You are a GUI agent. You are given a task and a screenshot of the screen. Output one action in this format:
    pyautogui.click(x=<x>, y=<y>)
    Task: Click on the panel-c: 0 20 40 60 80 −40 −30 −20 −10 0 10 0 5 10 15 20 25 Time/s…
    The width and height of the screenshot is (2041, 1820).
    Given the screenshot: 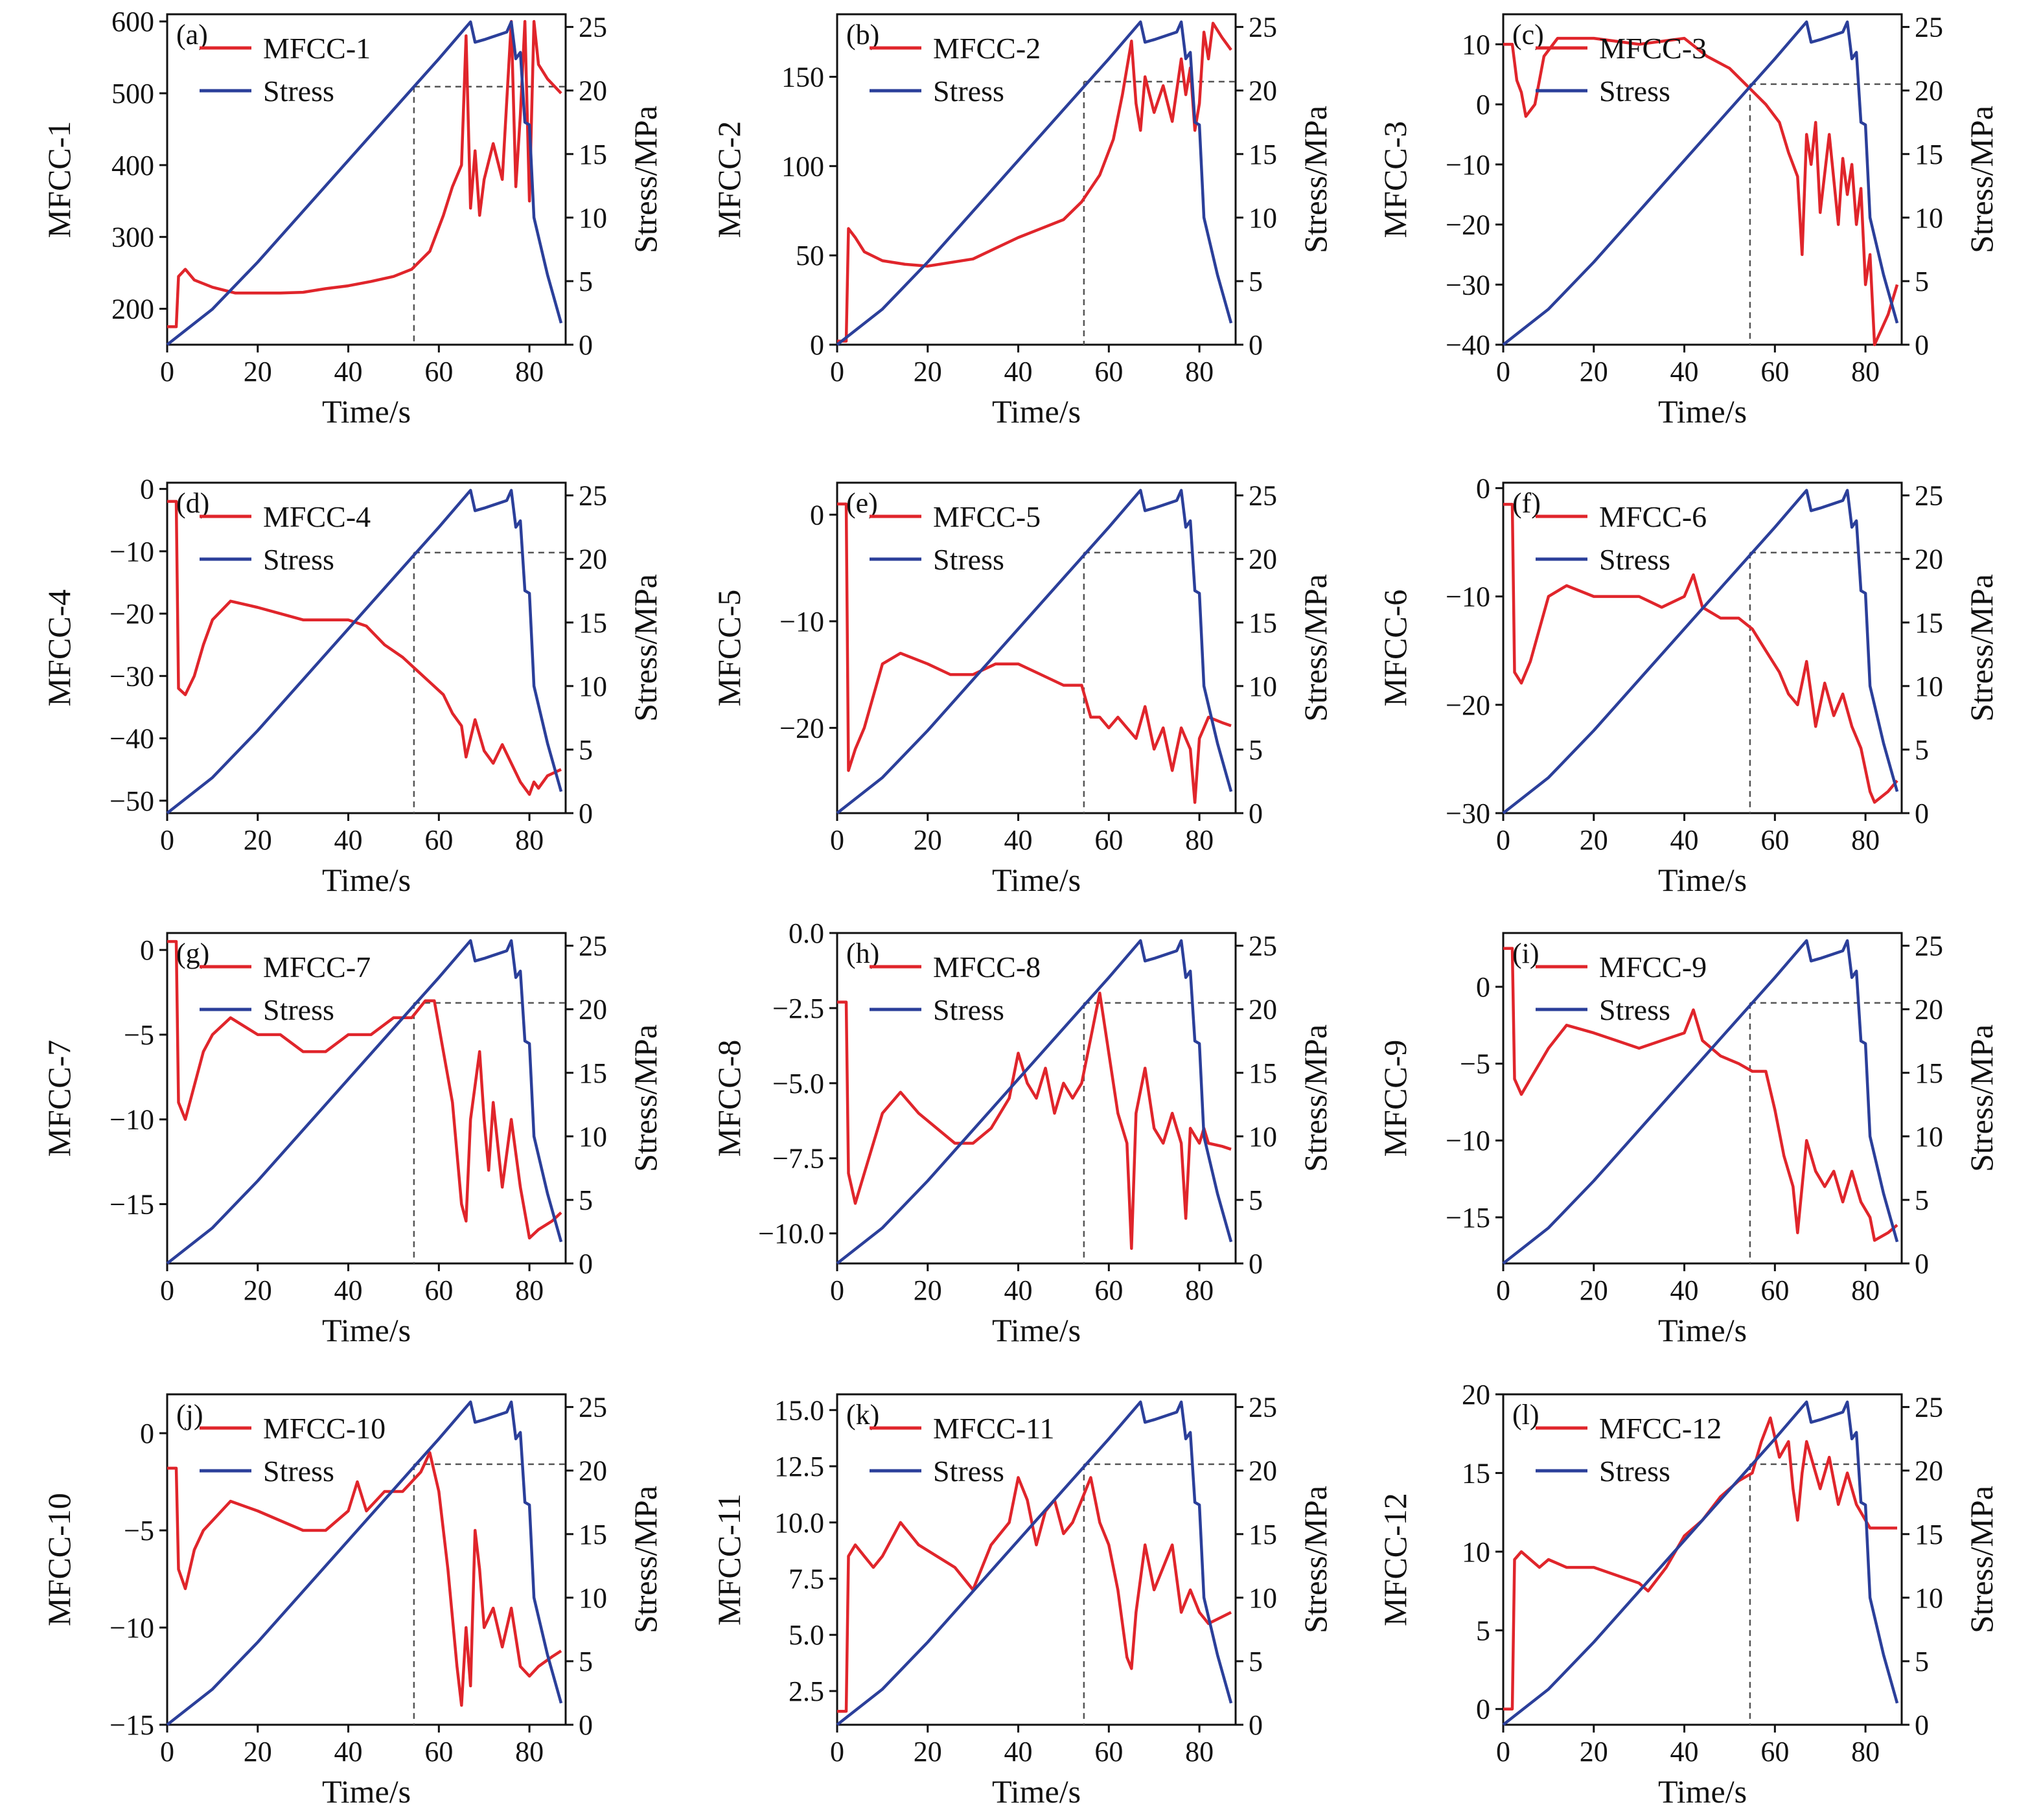 What is the action you would take?
    pyautogui.click(x=1688, y=221)
    